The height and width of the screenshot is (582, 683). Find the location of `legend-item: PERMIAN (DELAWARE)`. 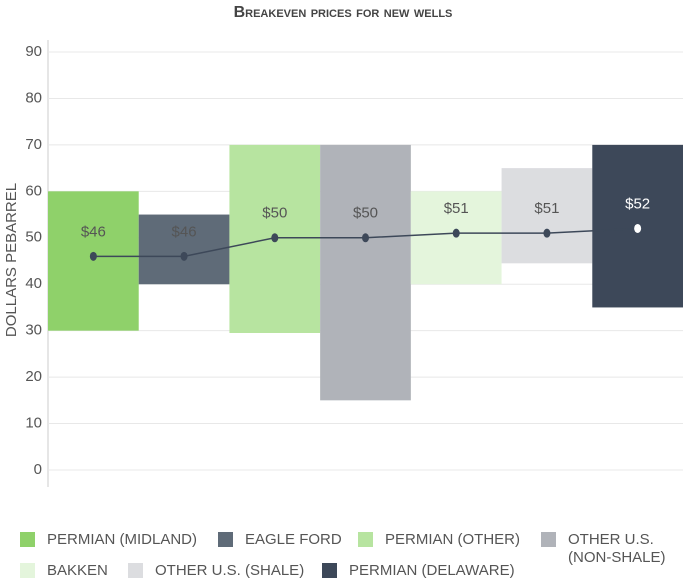

legend-item: PERMIAN (DELAWARE) is located at coordinates (422, 571).